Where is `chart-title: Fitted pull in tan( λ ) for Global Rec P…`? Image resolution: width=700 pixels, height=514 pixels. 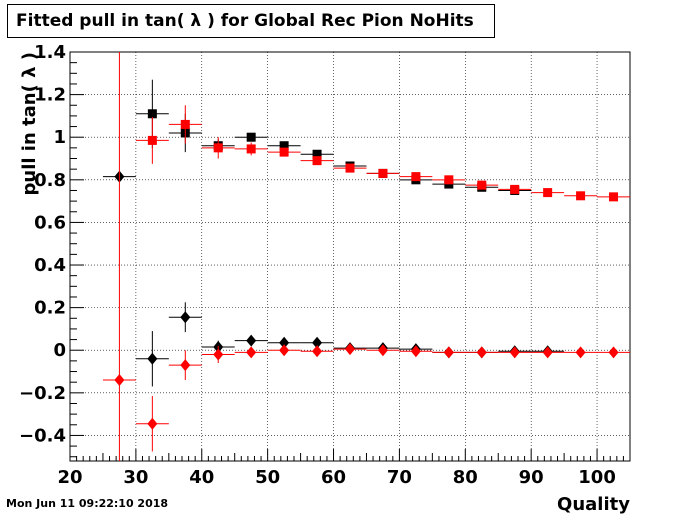
chart-title: Fitted pull in tan( λ ) for Global Rec P… is located at coordinates (245, 21).